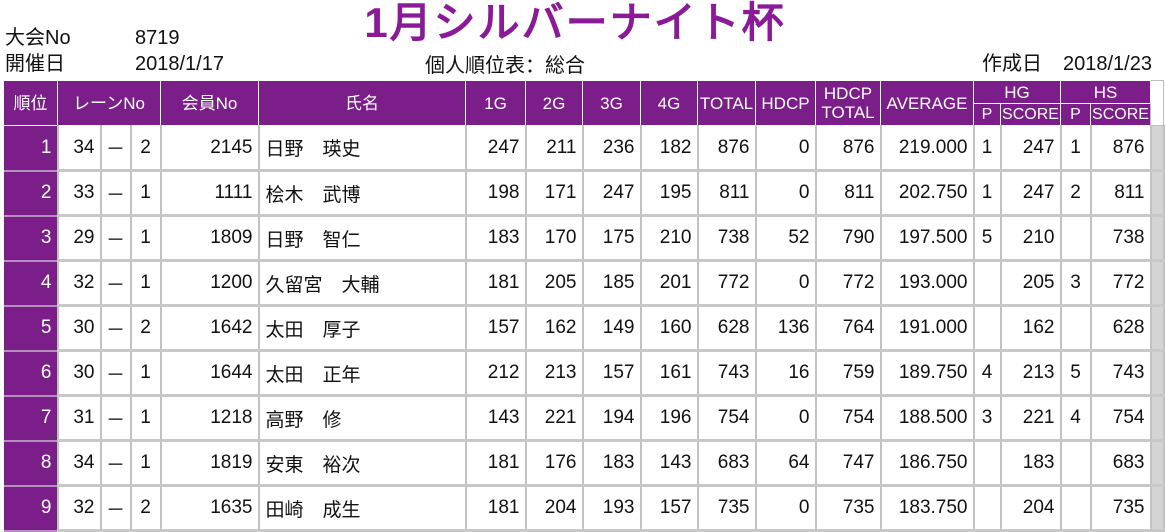 This screenshot has height=532, width=1166. I want to click on lane-number-cell: 29, so click(79, 238).